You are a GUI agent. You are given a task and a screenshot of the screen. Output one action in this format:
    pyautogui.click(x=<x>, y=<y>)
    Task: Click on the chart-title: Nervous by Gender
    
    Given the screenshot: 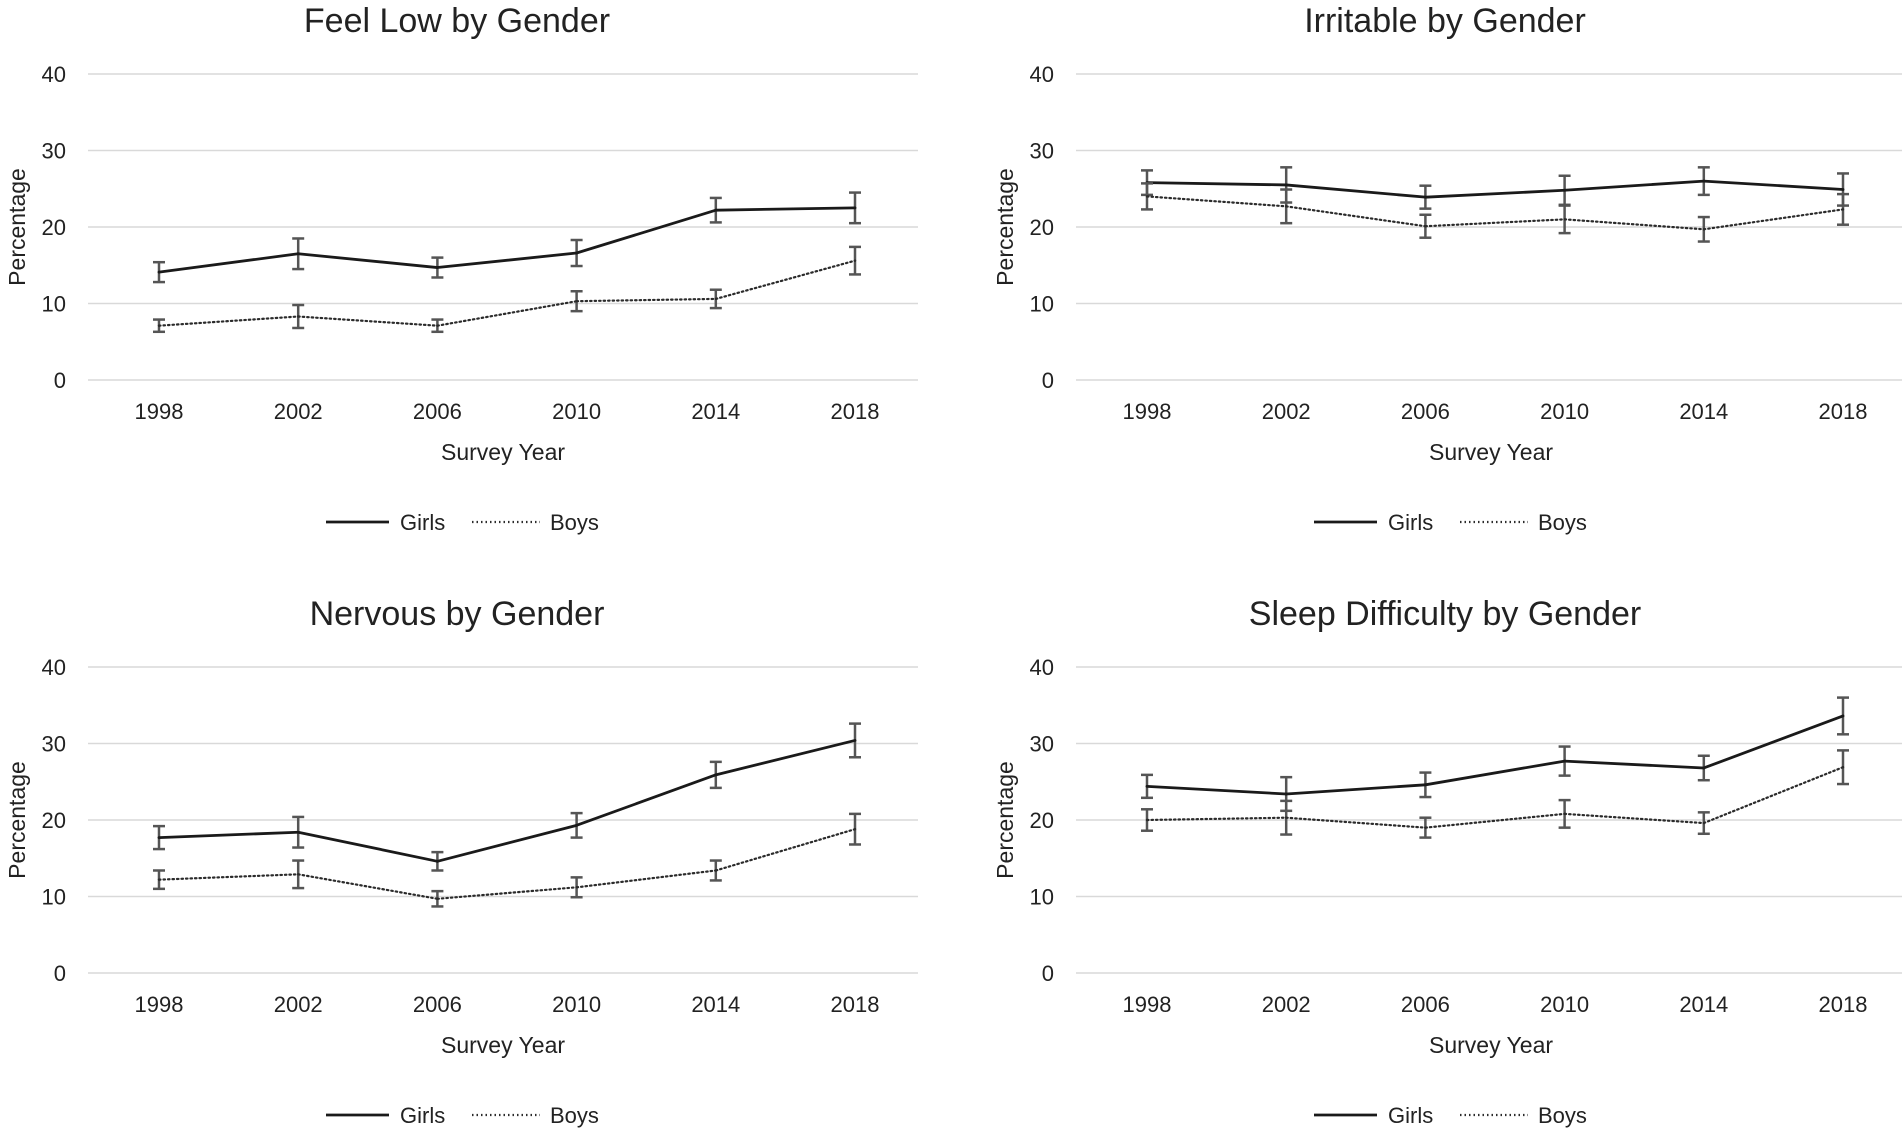 What is the action you would take?
    pyautogui.click(x=457, y=614)
    